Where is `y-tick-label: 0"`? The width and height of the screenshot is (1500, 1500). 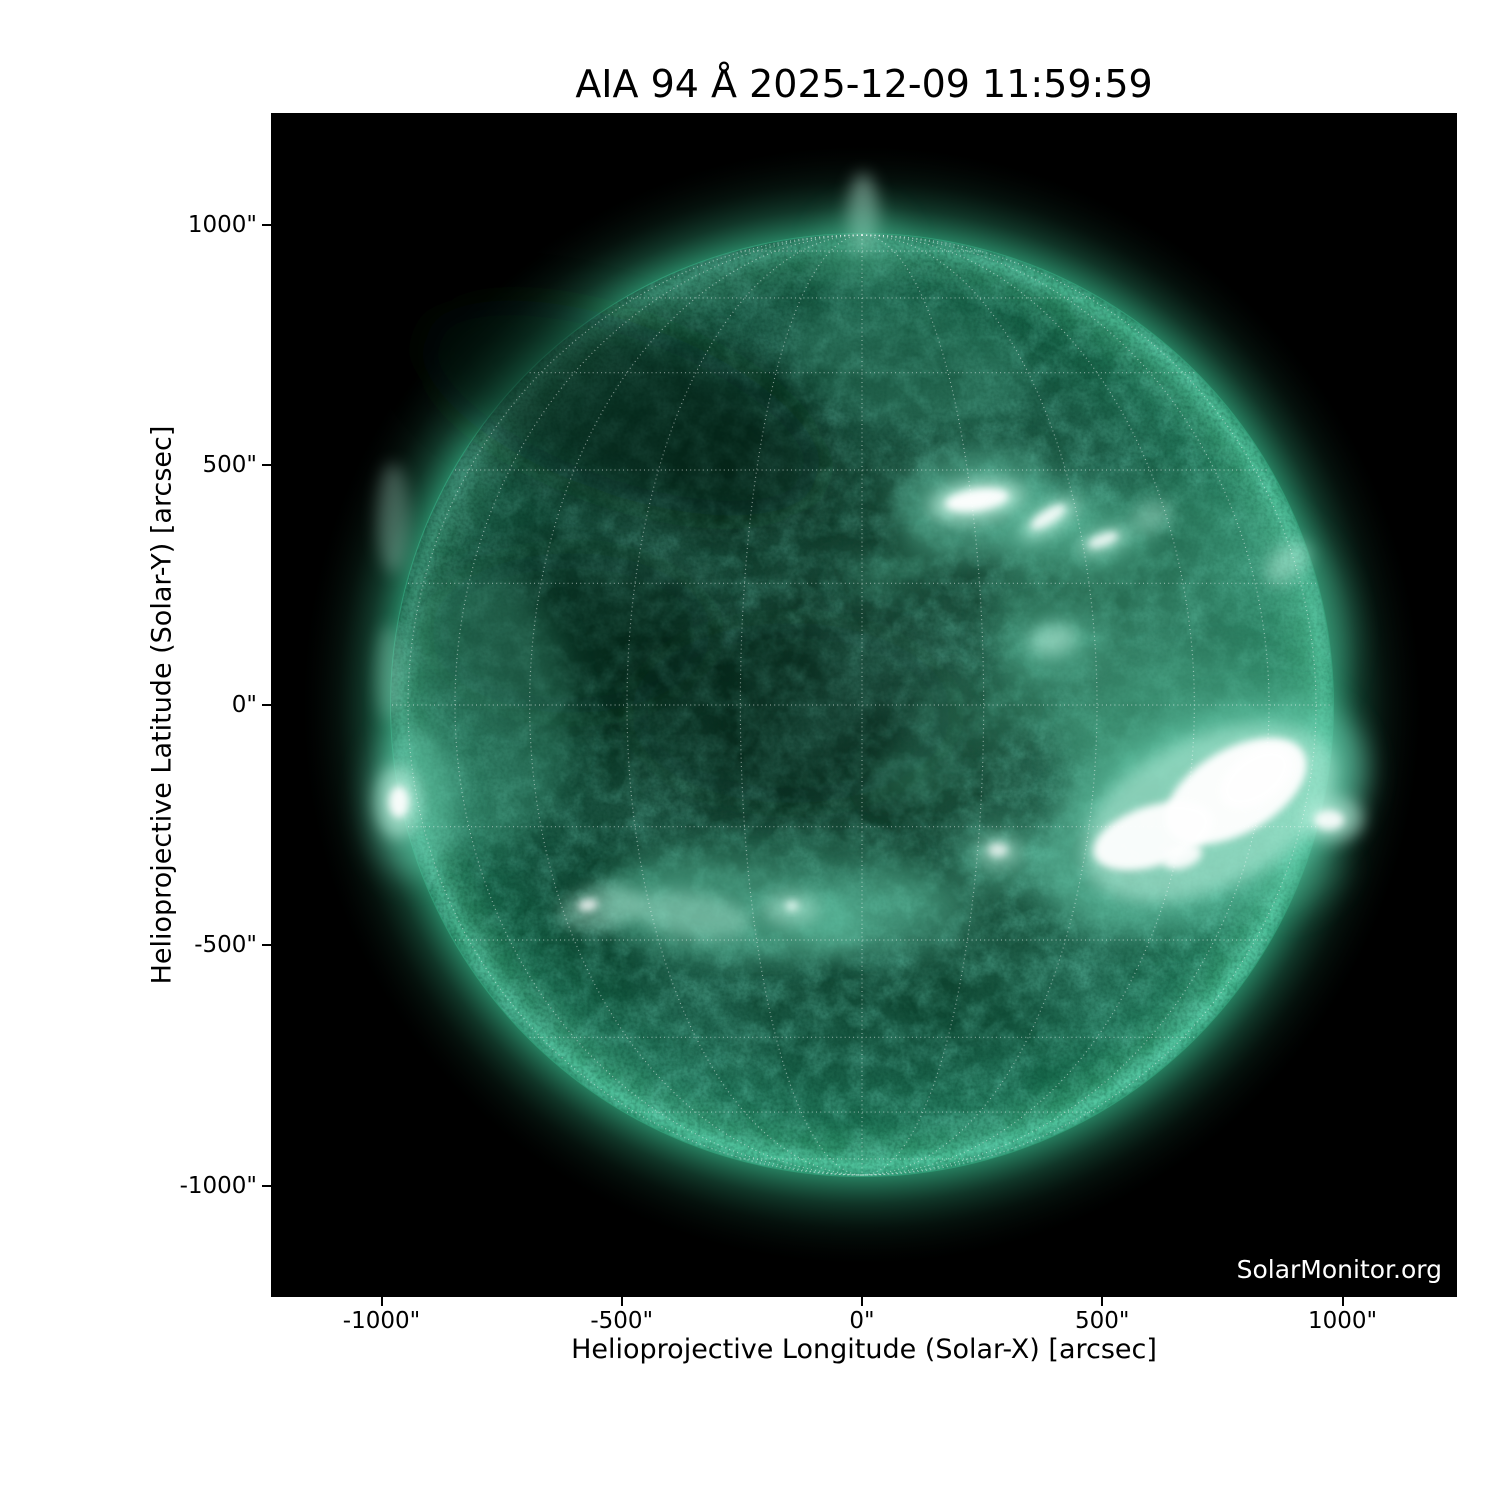 y-tick-label: 0" is located at coordinates (244, 705).